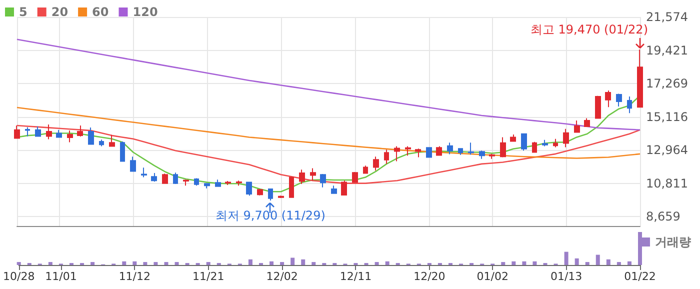 This screenshot has height=289, width=700. What do you see at coordinates (100, 12) in the screenshot?
I see `legend-label: 60` at bounding box center [100, 12].